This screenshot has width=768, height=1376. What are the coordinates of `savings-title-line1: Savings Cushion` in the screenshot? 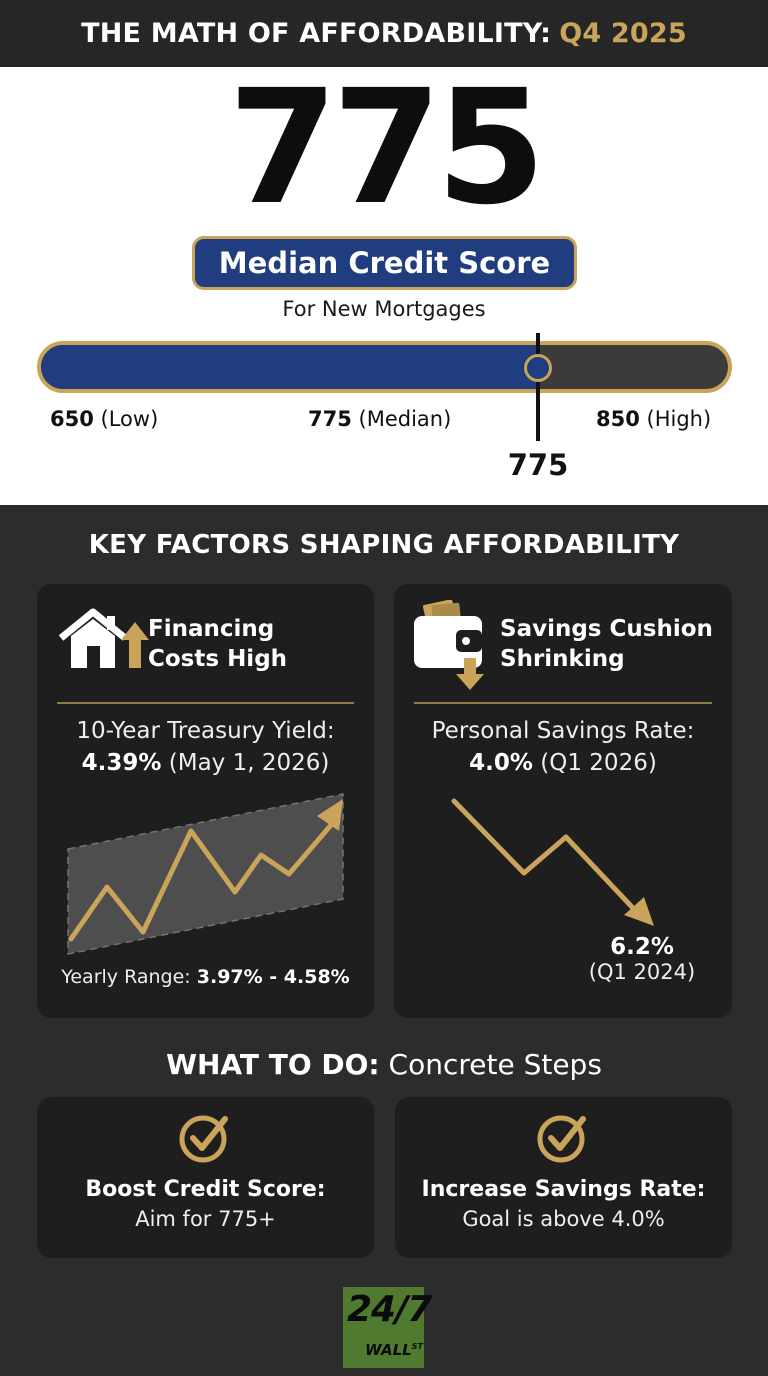 It's located at (606, 629).